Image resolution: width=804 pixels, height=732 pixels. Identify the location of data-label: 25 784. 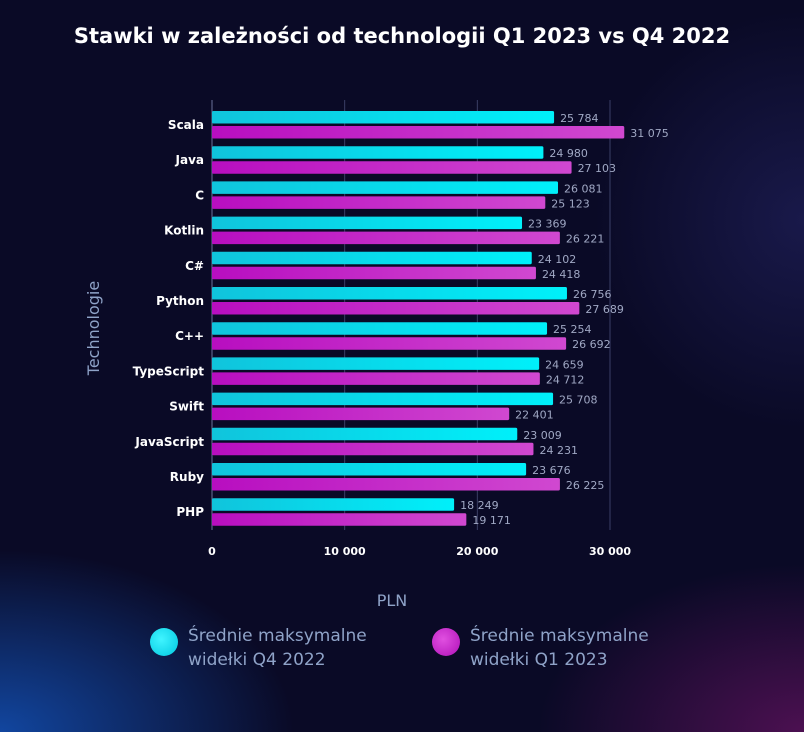
(579, 118).